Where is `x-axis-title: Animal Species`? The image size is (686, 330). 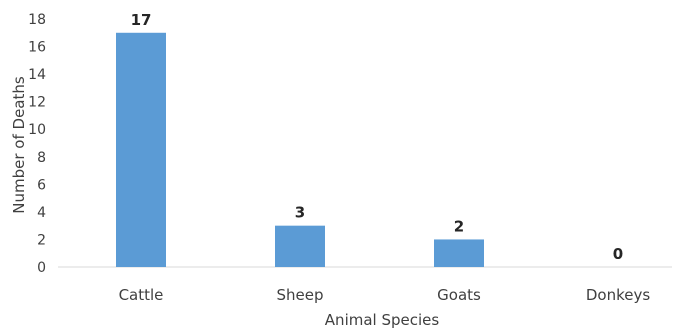 x-axis-title: Animal Species is located at coordinates (382, 320).